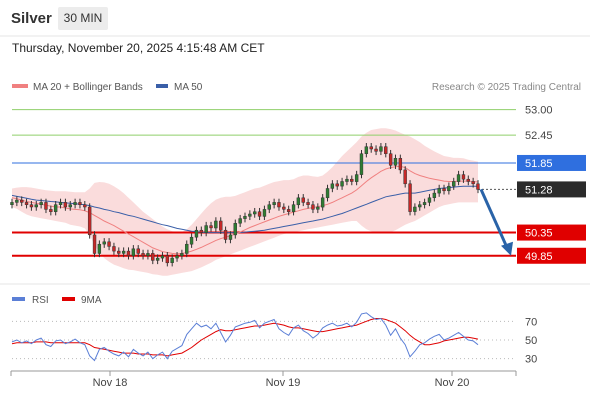 The width and height of the screenshot is (590, 400). What do you see at coordinates (283, 383) in the screenshot?
I see `x-tick-label-1: Nov 19` at bounding box center [283, 383].